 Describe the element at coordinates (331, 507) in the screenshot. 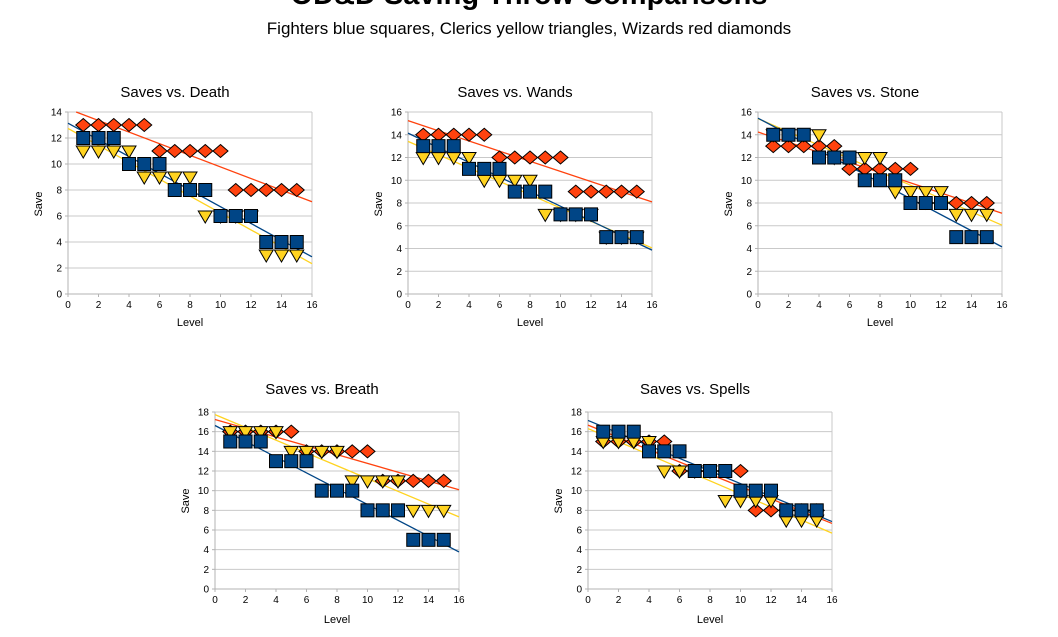

I see `plot-area: 0 2 4 6 8 10 12 14 16 18 0 2 4 6 8 10 12 14 16` at that location.